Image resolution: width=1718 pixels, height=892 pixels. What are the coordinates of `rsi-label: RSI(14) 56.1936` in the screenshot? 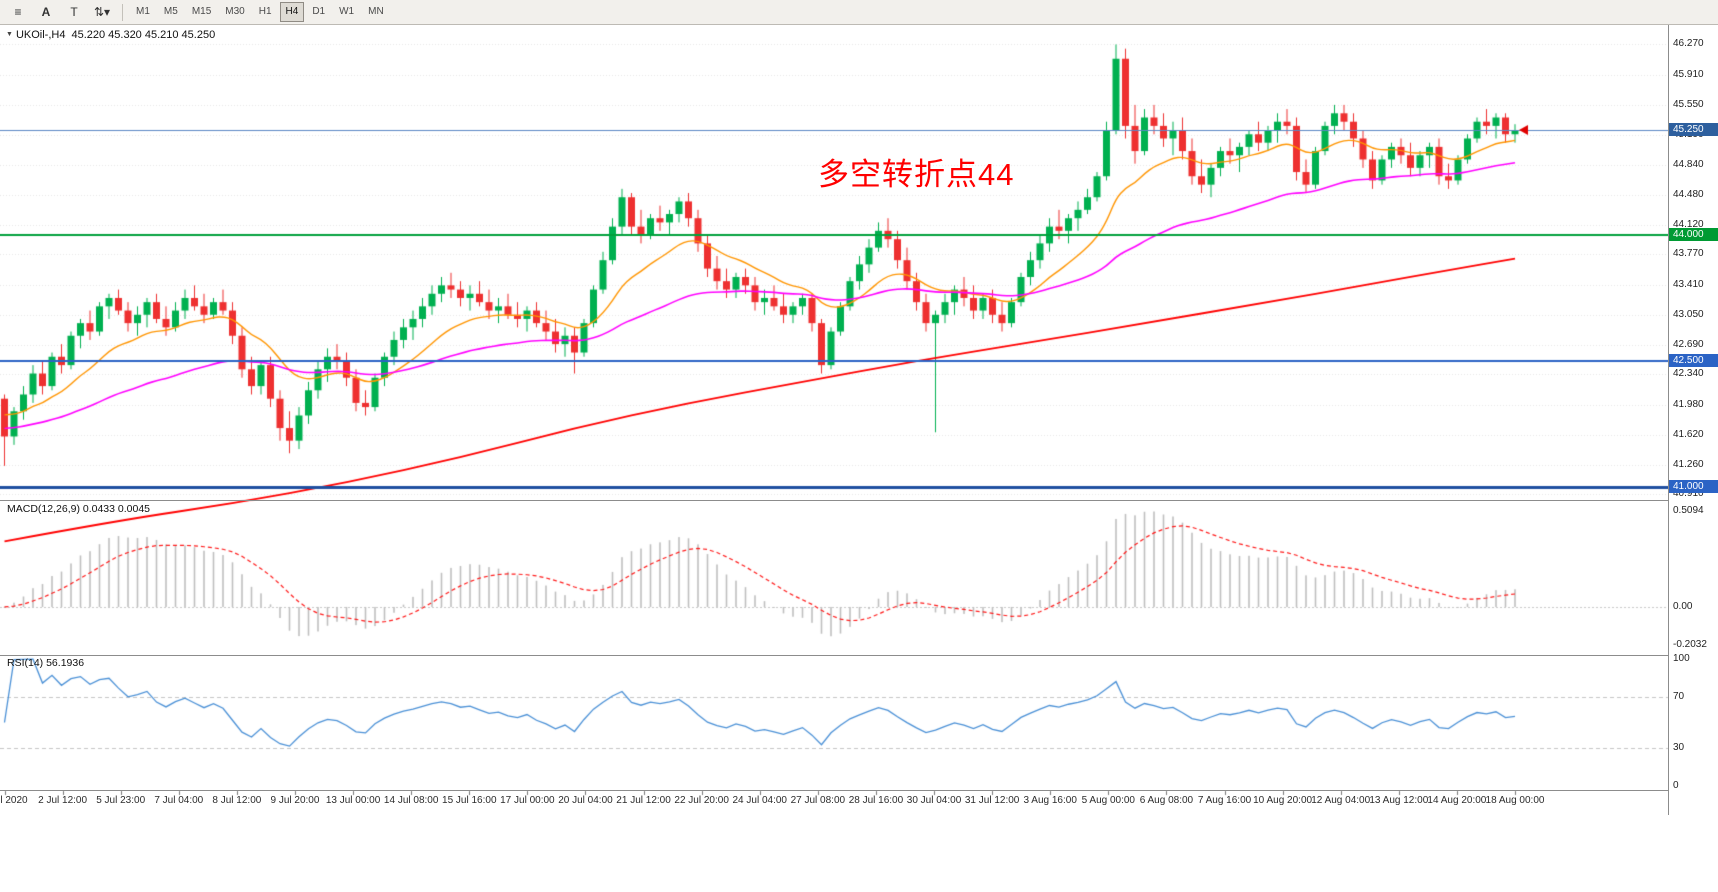 It's located at (46, 663).